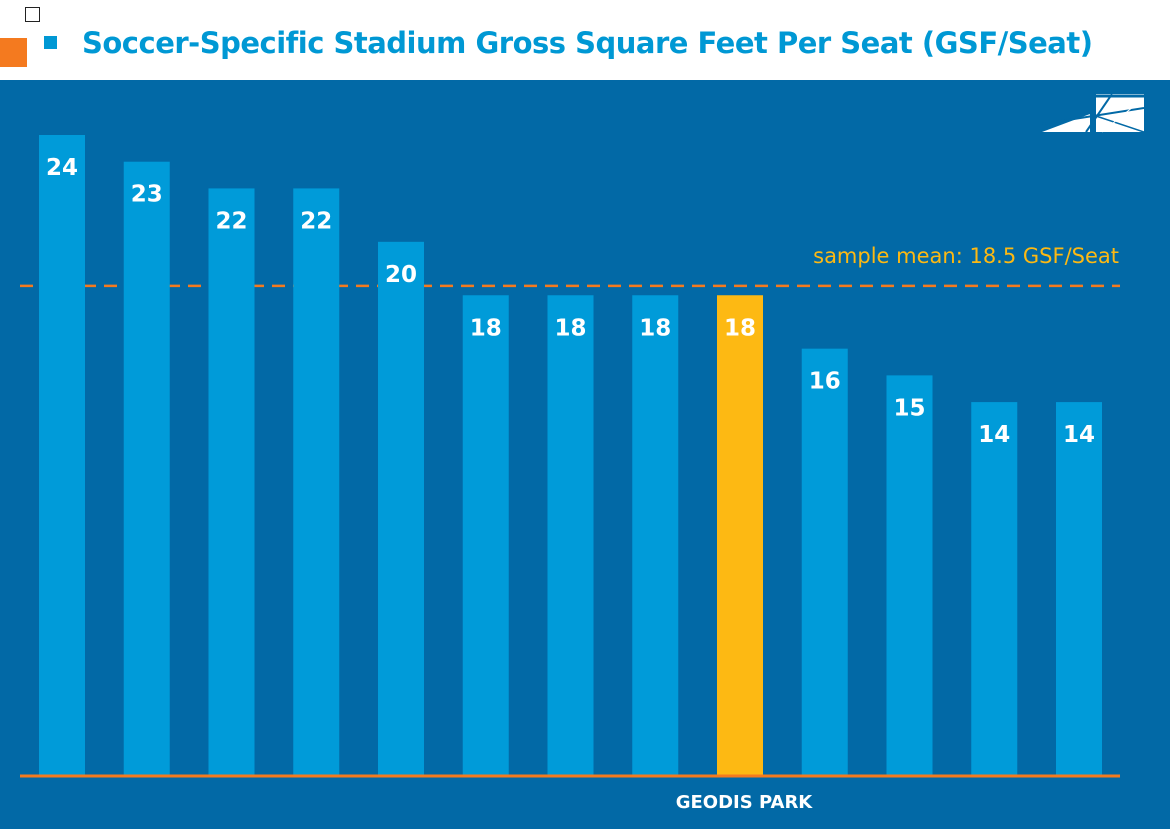 The width and height of the screenshot is (1170, 829). What do you see at coordinates (825, 382) in the screenshot?
I see `bar-value-label: 16` at bounding box center [825, 382].